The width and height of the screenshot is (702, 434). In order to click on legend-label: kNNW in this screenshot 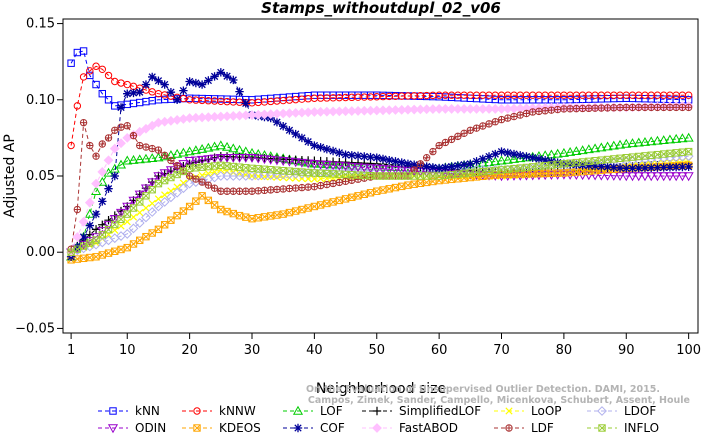, I will do `click(237, 411)`.